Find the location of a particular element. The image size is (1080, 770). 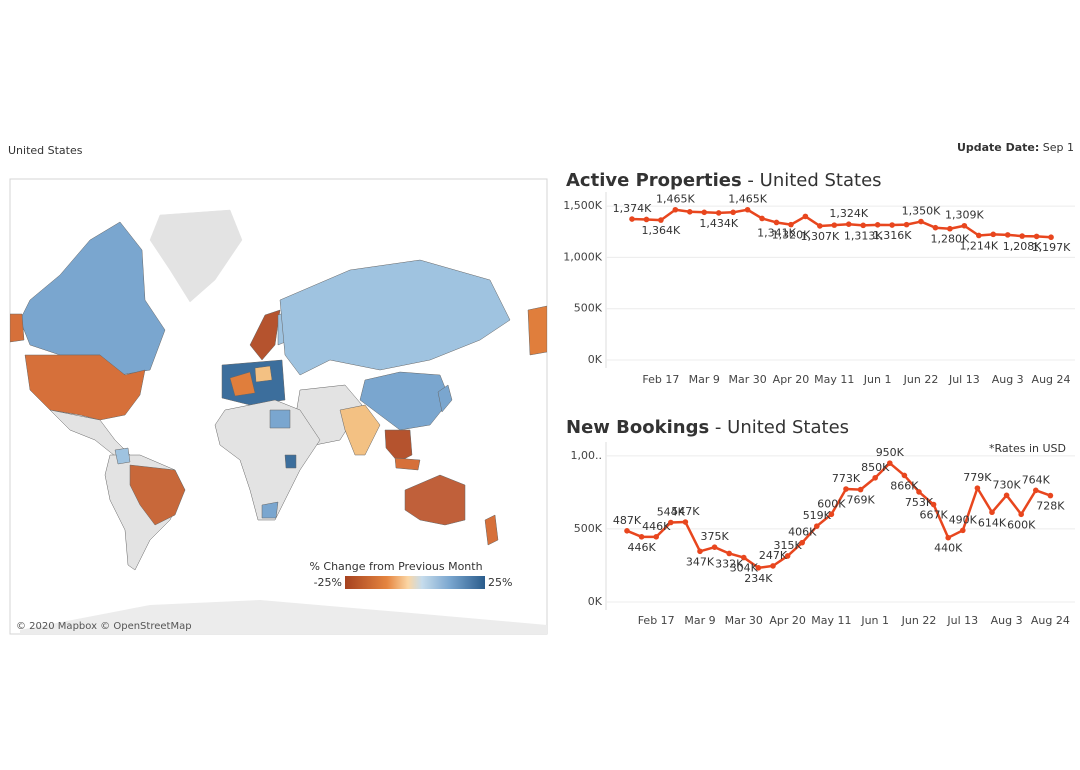

data-label: 440K is located at coordinates (948, 548).